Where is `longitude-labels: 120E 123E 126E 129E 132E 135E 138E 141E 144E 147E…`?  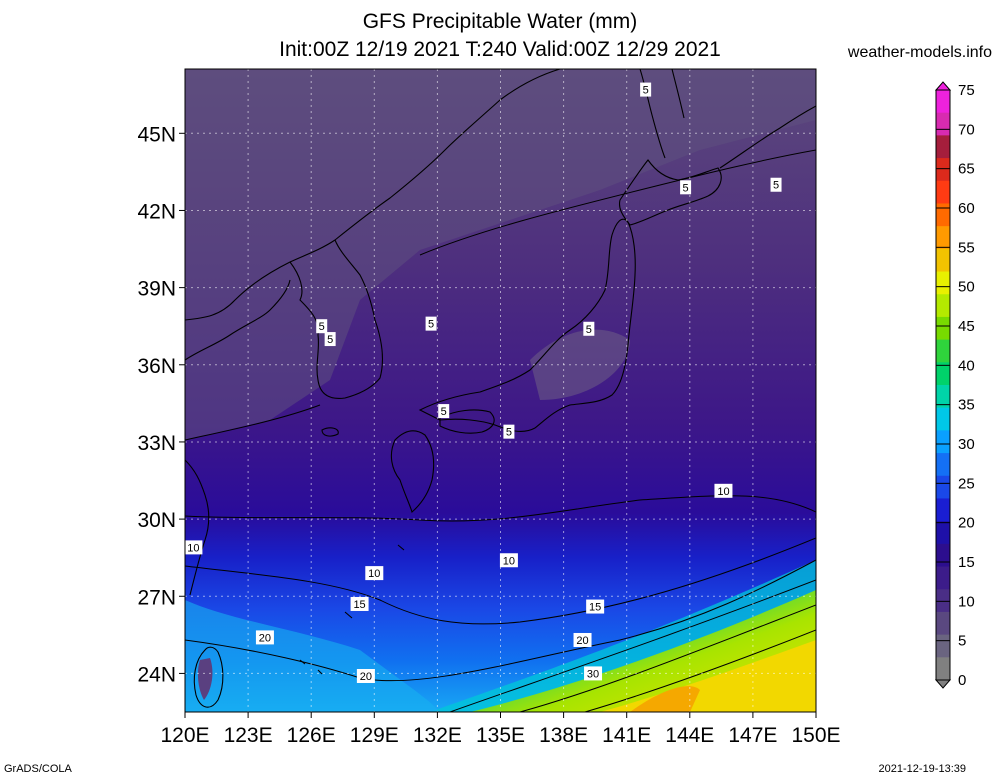 longitude-labels: 120E 123E 126E 129E 132E 135E 138E 141E 144E 147E… is located at coordinates (500, 735).